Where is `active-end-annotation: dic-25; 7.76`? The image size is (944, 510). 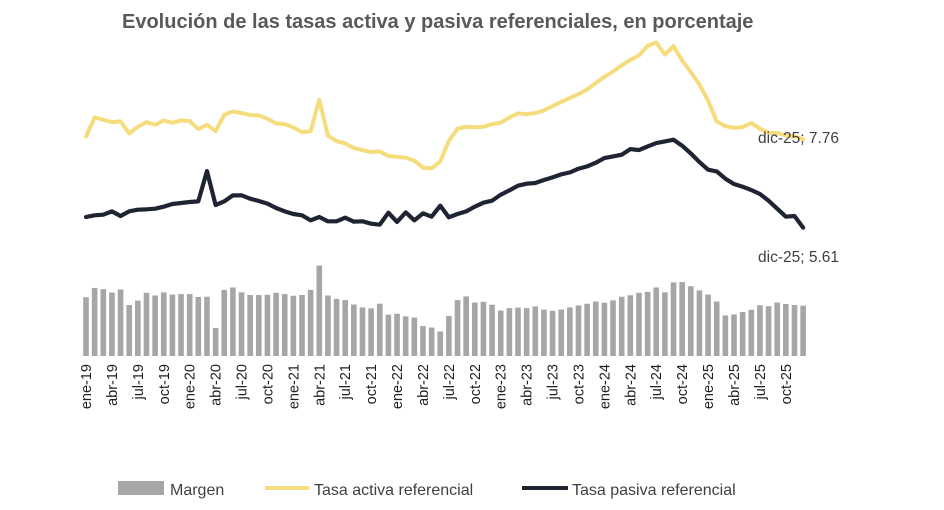 active-end-annotation: dic-25; 7.76 is located at coordinates (798, 138).